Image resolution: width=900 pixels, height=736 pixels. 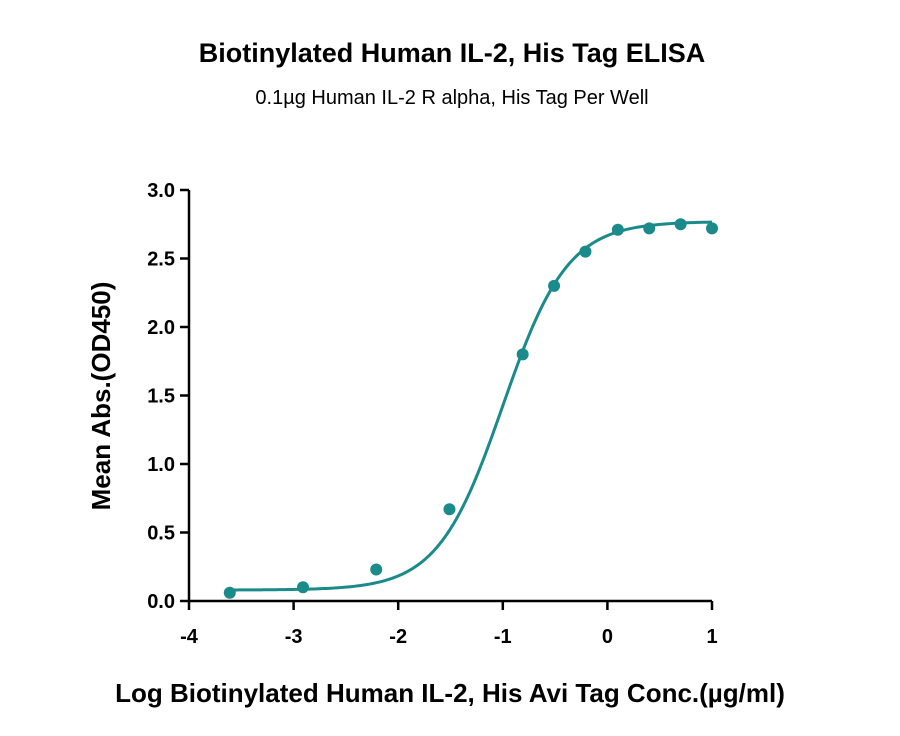 I want to click on x-tick-label: -3, so click(x=294, y=637).